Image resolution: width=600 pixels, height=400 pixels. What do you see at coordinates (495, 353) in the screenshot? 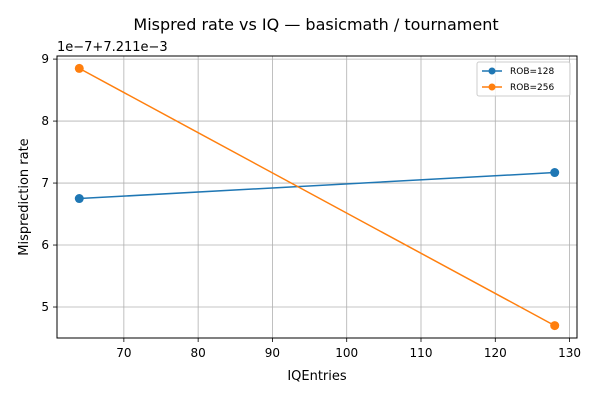
I see `x-tick-label: 120` at bounding box center [495, 353].